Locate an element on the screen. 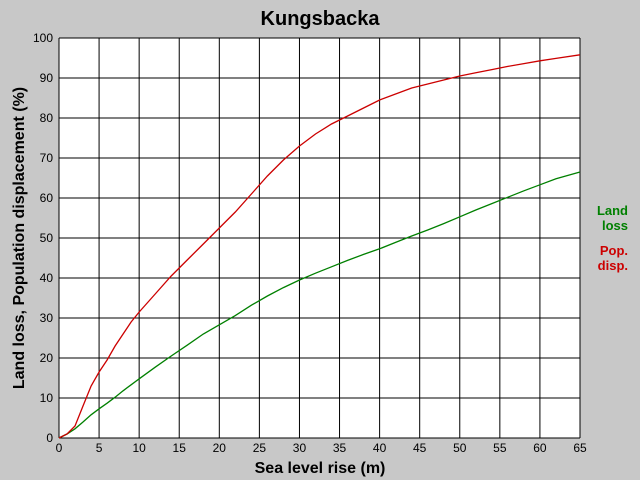 The image size is (640, 480). y-tick-label: 100 is located at coordinates (43, 38).